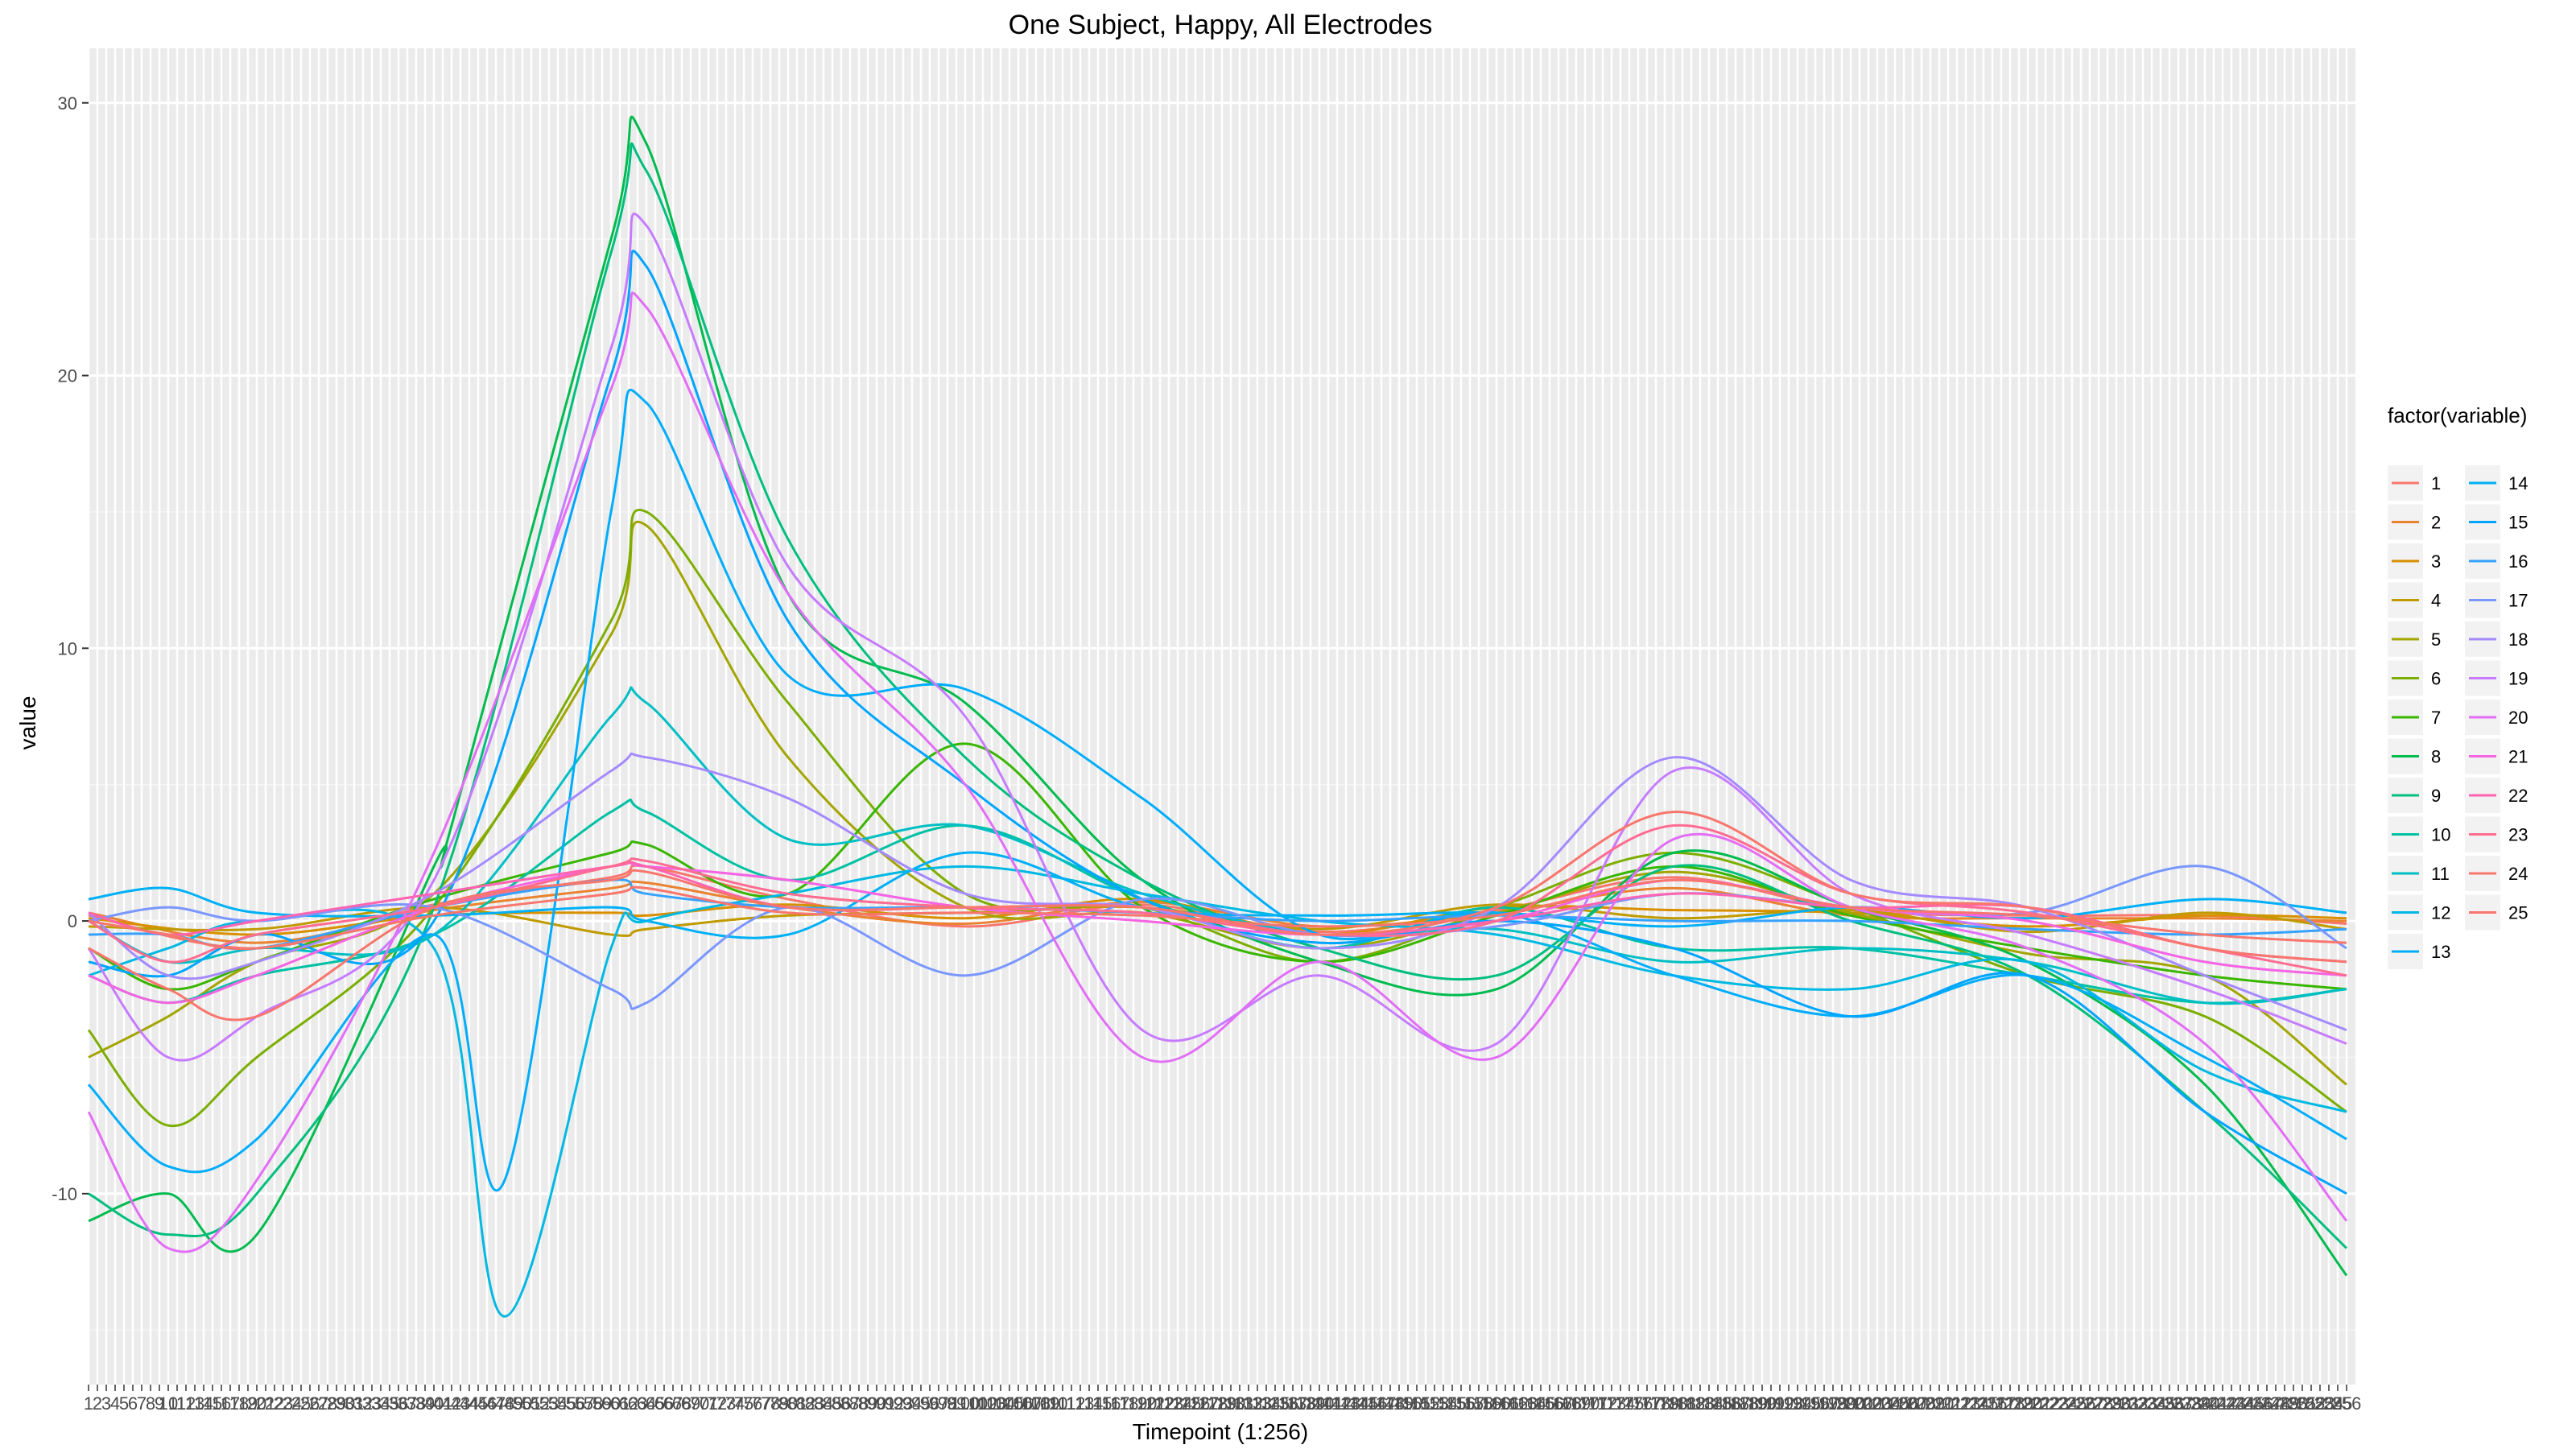 Image resolution: width=2576 pixels, height=1453 pixels. Describe the element at coordinates (805, 1403) in the screenshot. I see `x-tick-label: 82` at that location.